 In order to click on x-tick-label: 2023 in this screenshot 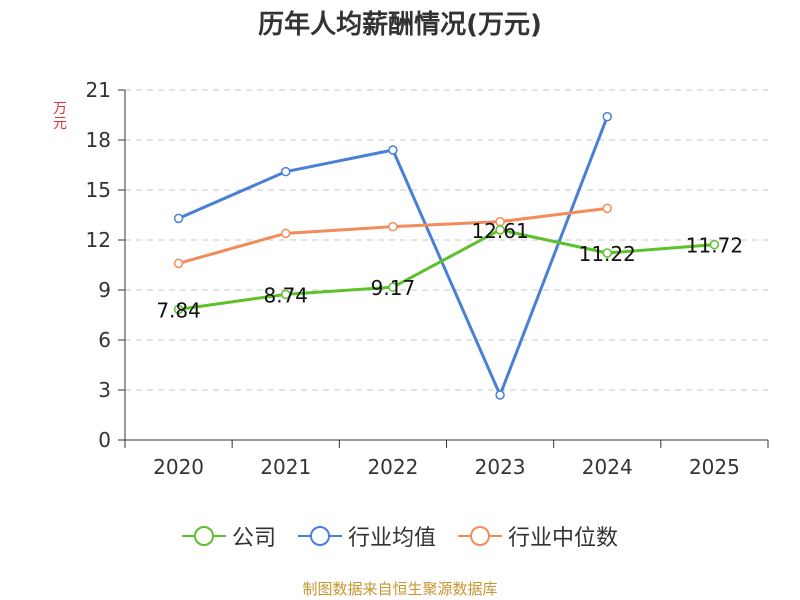, I will do `click(500, 467)`.